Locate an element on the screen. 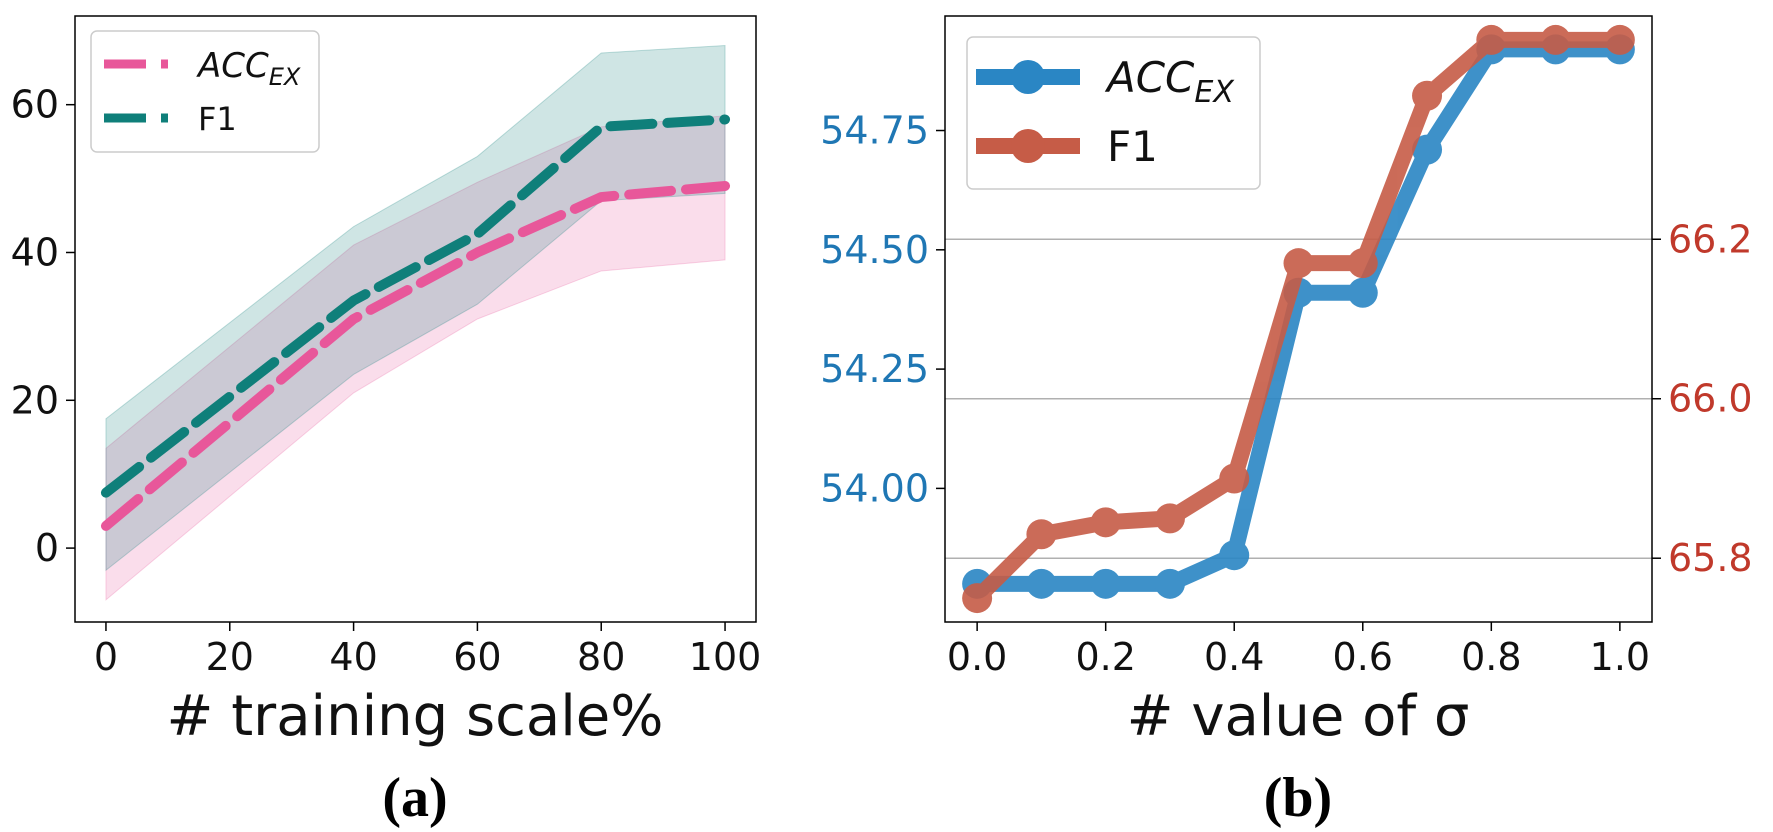 The image size is (1773, 832). x-tick-label: 0.8 is located at coordinates (1491, 657).